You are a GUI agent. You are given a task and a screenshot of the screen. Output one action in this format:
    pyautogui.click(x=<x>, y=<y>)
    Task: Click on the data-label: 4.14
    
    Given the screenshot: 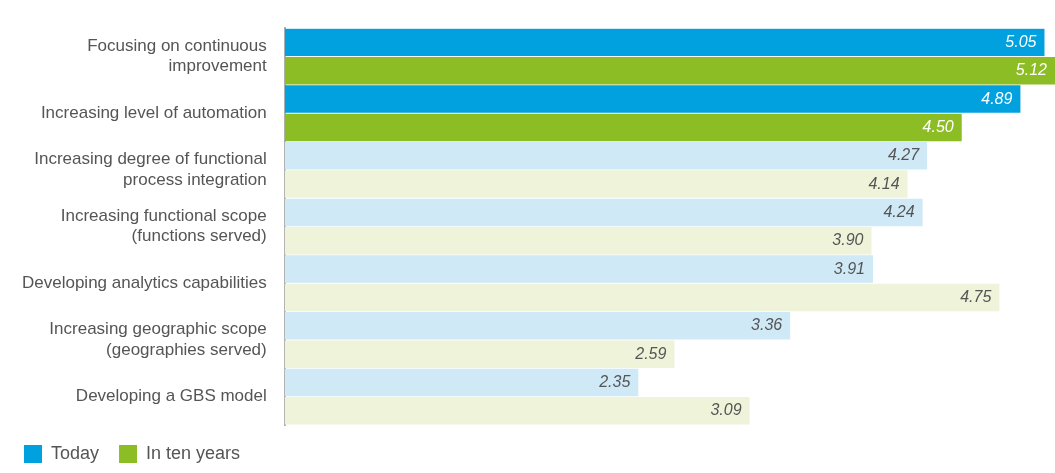 What is the action you would take?
    pyautogui.click(x=884, y=183)
    